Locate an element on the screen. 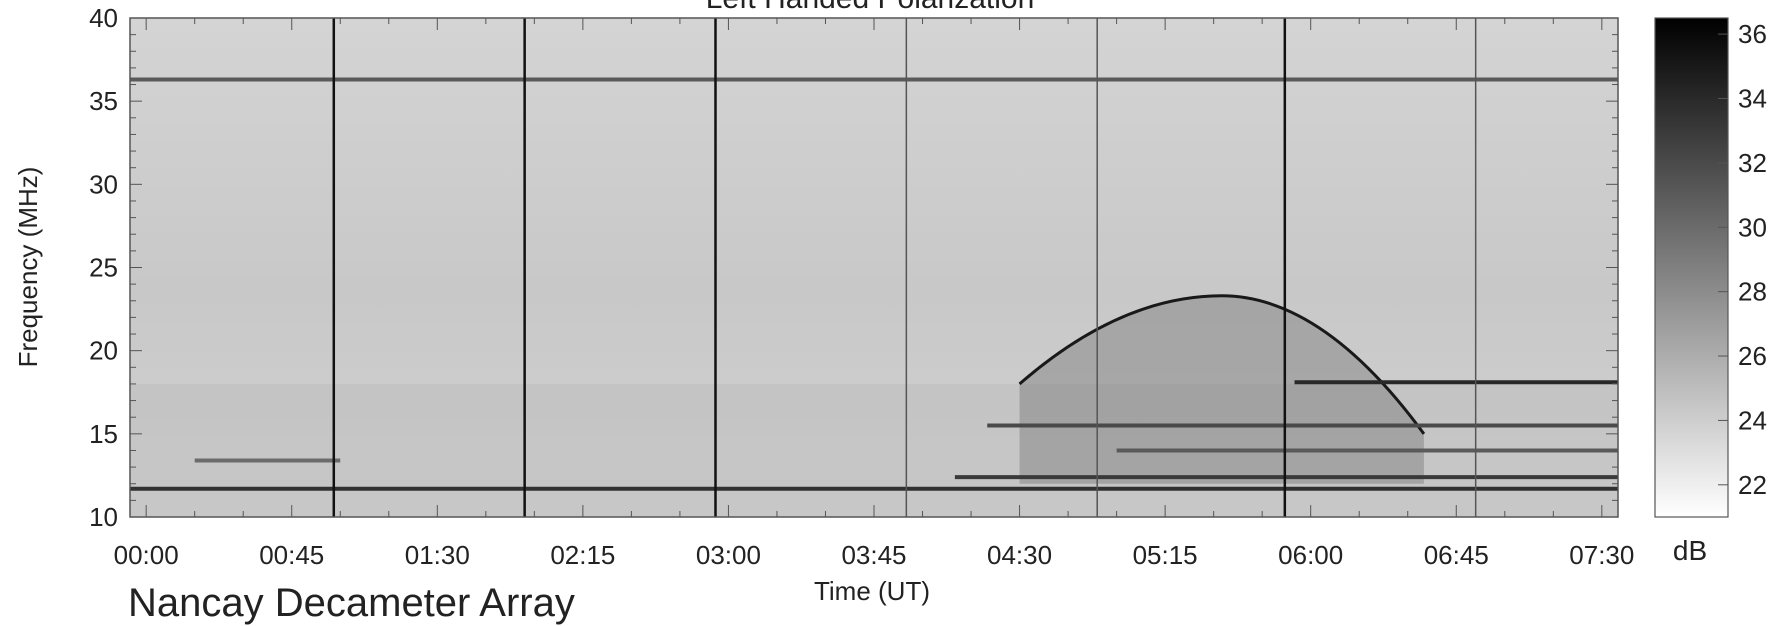 Image resolution: width=1774 pixels, height=626 pixels. colorbar-label: dB is located at coordinates (1690, 550).